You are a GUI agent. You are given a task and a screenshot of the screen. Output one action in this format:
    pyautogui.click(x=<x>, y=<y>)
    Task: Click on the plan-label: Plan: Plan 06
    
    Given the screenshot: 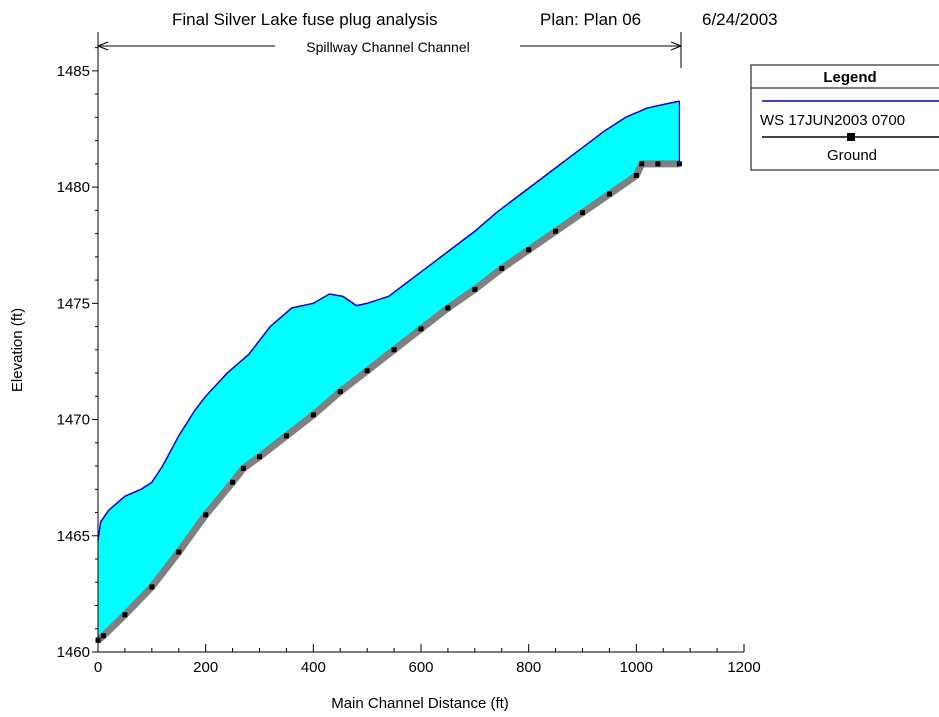 What is the action you would take?
    pyautogui.click(x=590, y=19)
    